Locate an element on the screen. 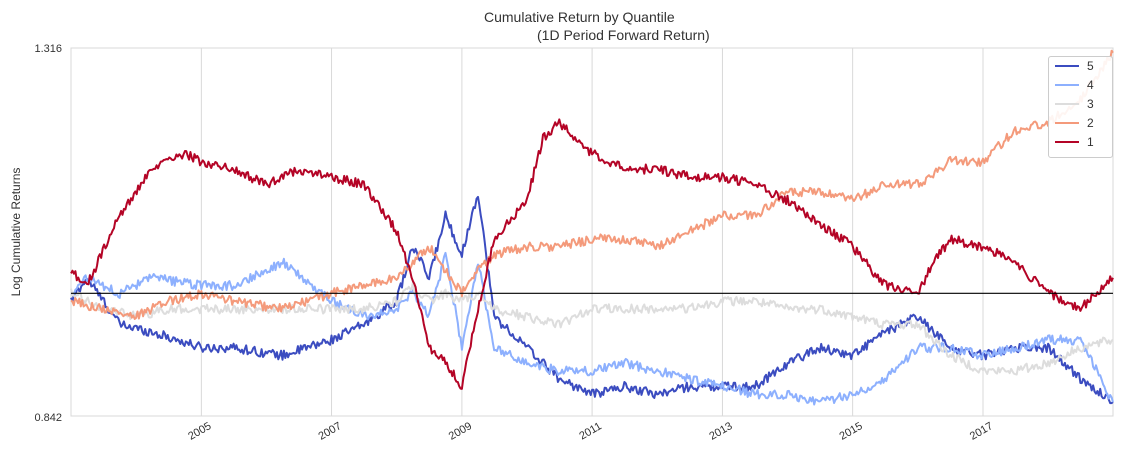 The height and width of the screenshot is (463, 1125). chart-subtitle: (1D Period Forward Return) is located at coordinates (623, 35).